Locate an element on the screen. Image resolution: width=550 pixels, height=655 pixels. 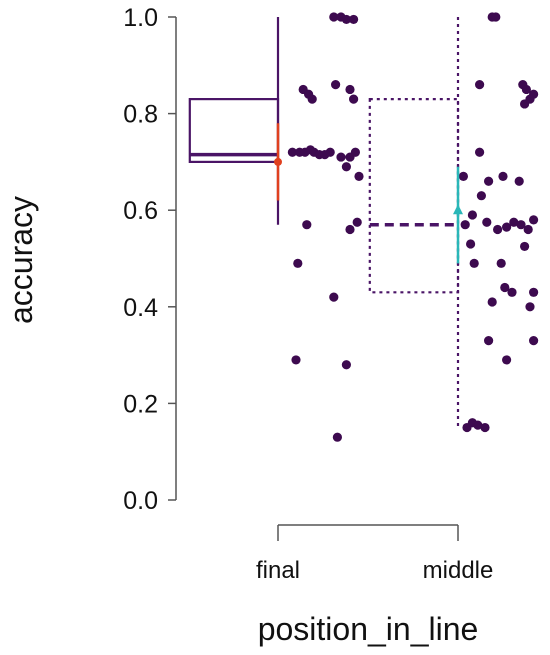
box-final is located at coordinates (234, 121).